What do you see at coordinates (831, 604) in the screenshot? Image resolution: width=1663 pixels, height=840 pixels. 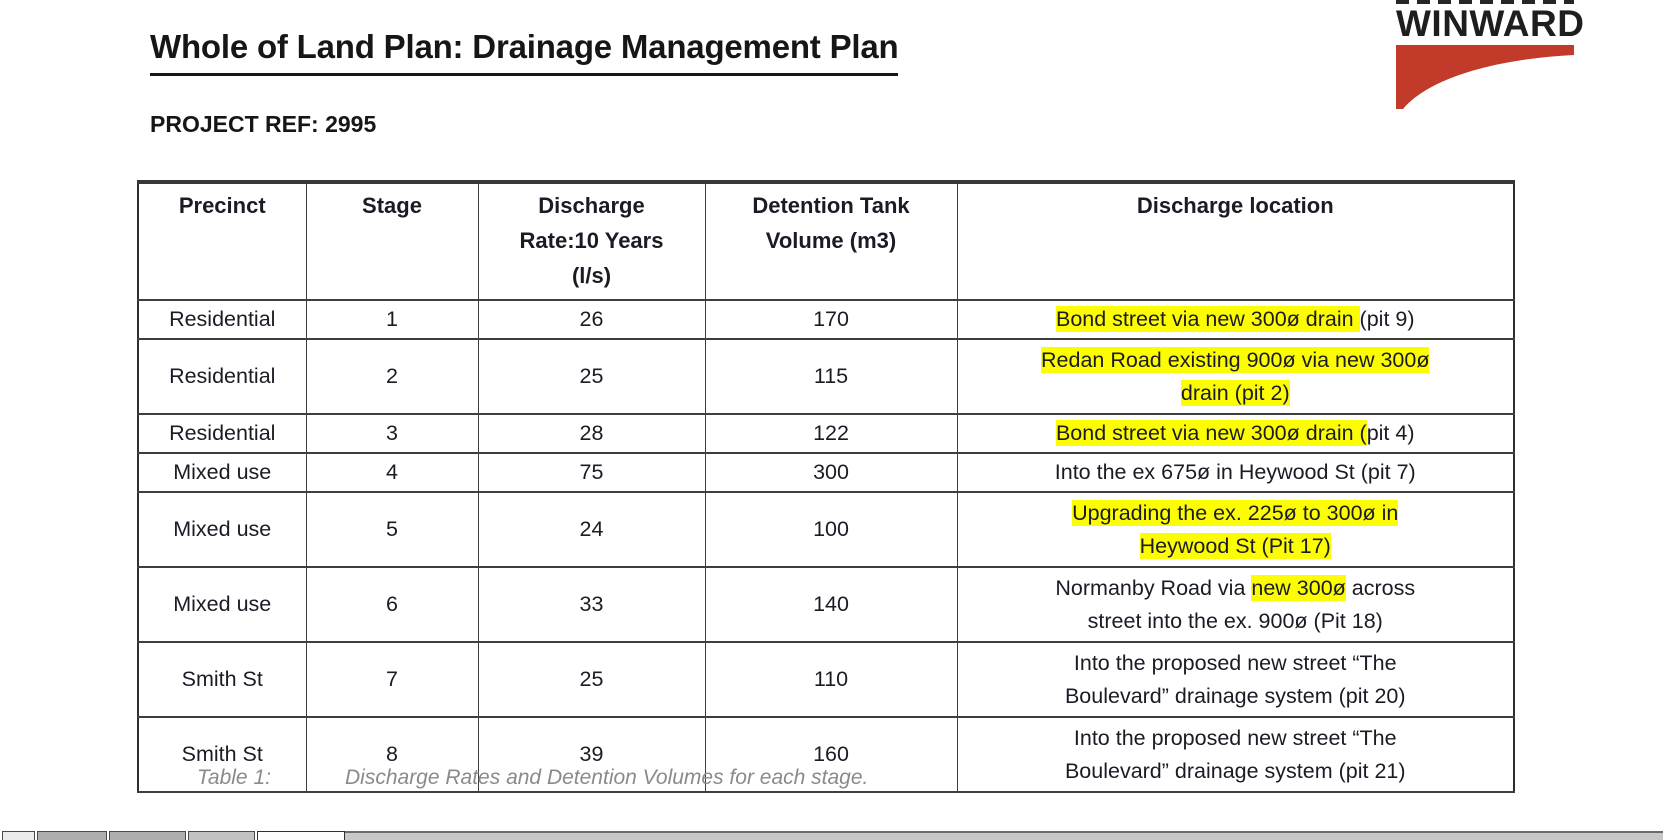 I see `cell-detention-volume: 140` at bounding box center [831, 604].